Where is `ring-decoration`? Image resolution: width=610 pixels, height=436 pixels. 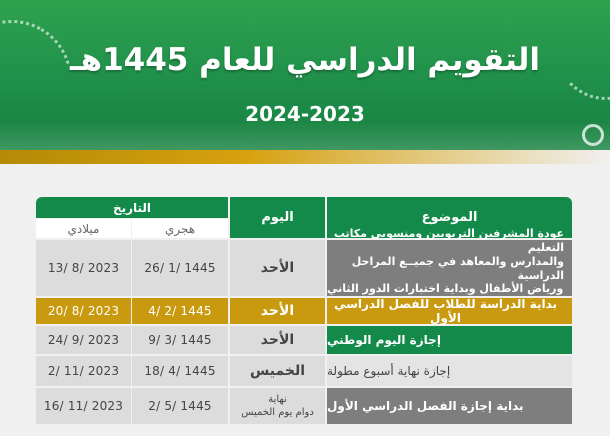 ring-decoration is located at coordinates (593, 135).